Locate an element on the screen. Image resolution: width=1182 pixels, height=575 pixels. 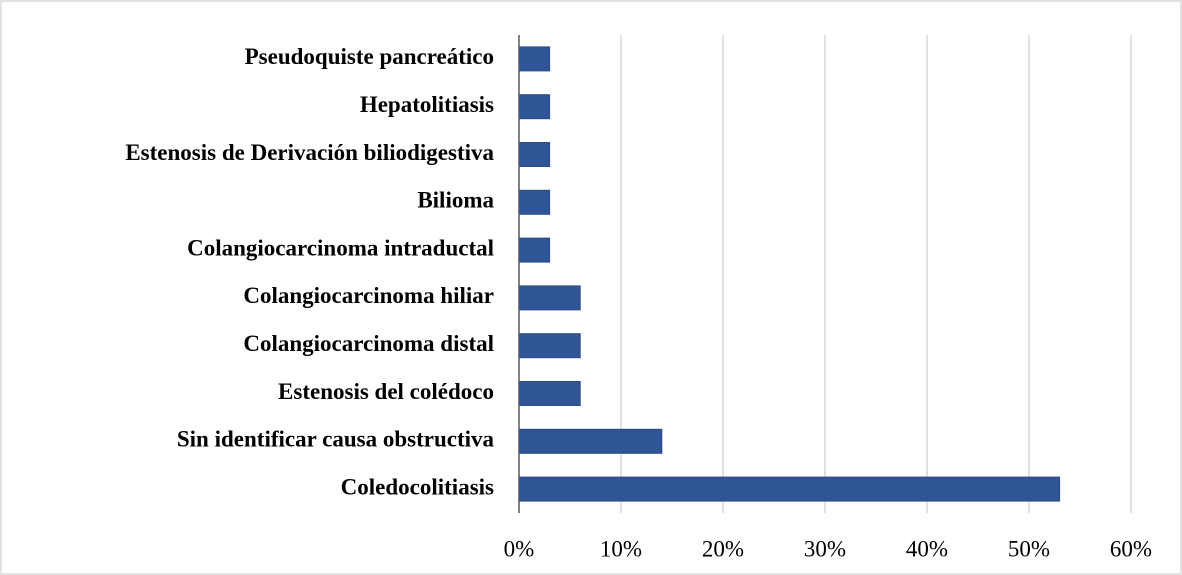
x-tick-label: 0% is located at coordinates (519, 548).